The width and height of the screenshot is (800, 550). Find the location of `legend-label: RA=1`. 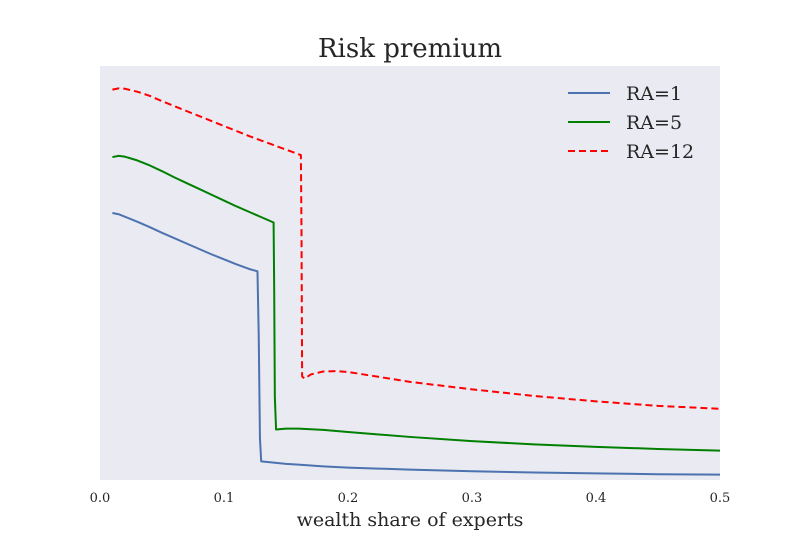

legend-label: RA=1 is located at coordinates (654, 94).